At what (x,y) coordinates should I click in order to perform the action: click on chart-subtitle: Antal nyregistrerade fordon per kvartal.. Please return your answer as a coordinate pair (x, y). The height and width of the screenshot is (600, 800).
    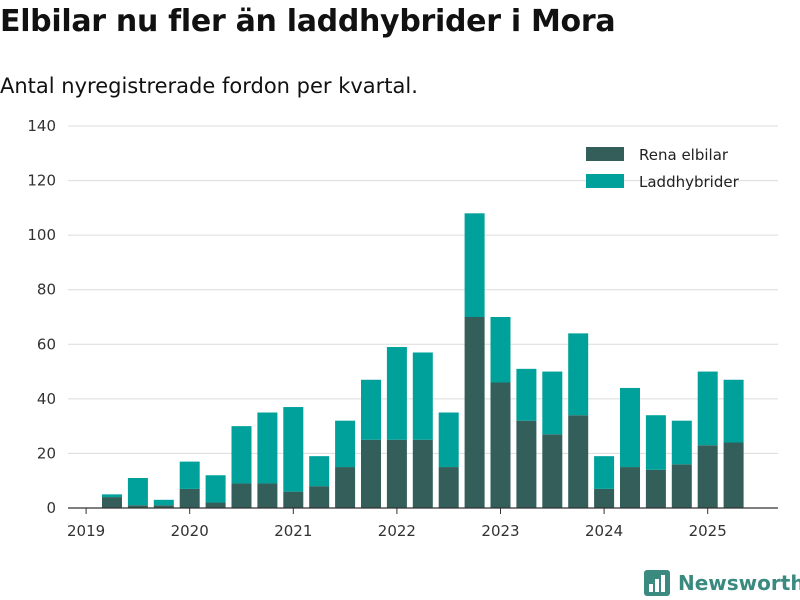
    Looking at the image, I should click on (209, 86).